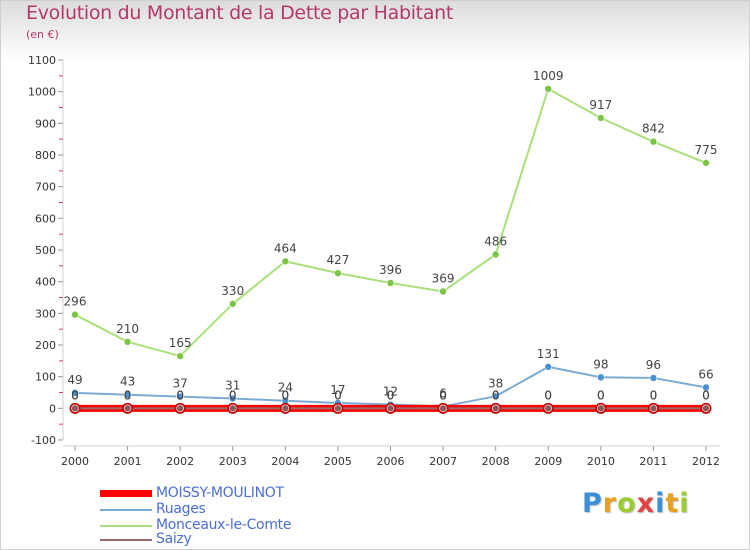  I want to click on data-label: 66, so click(705, 374).